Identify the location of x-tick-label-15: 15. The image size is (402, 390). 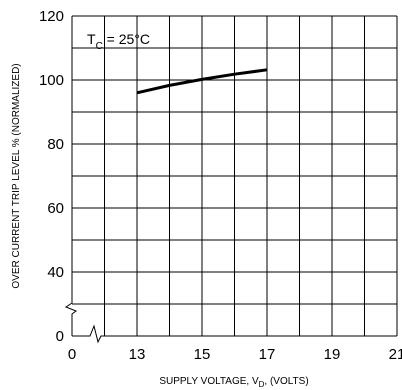
(202, 354).